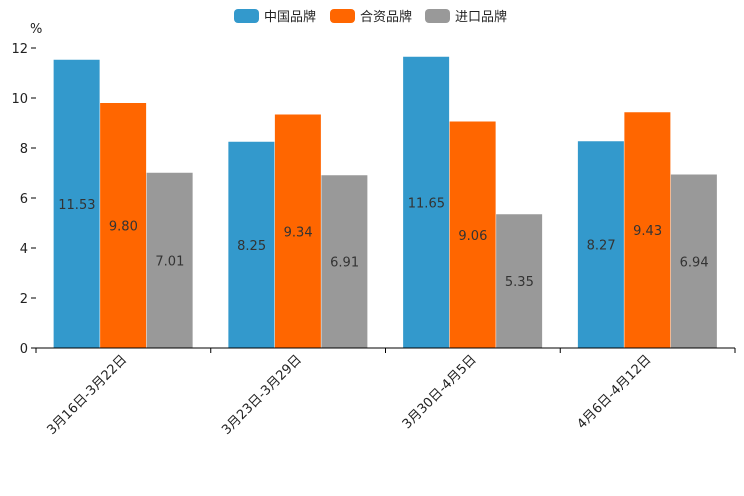 Image resolution: width=744 pixels, height=496 pixels. What do you see at coordinates (615, 392) in the screenshot?
I see `x-tick-label: 4月6日-4月12日` at bounding box center [615, 392].